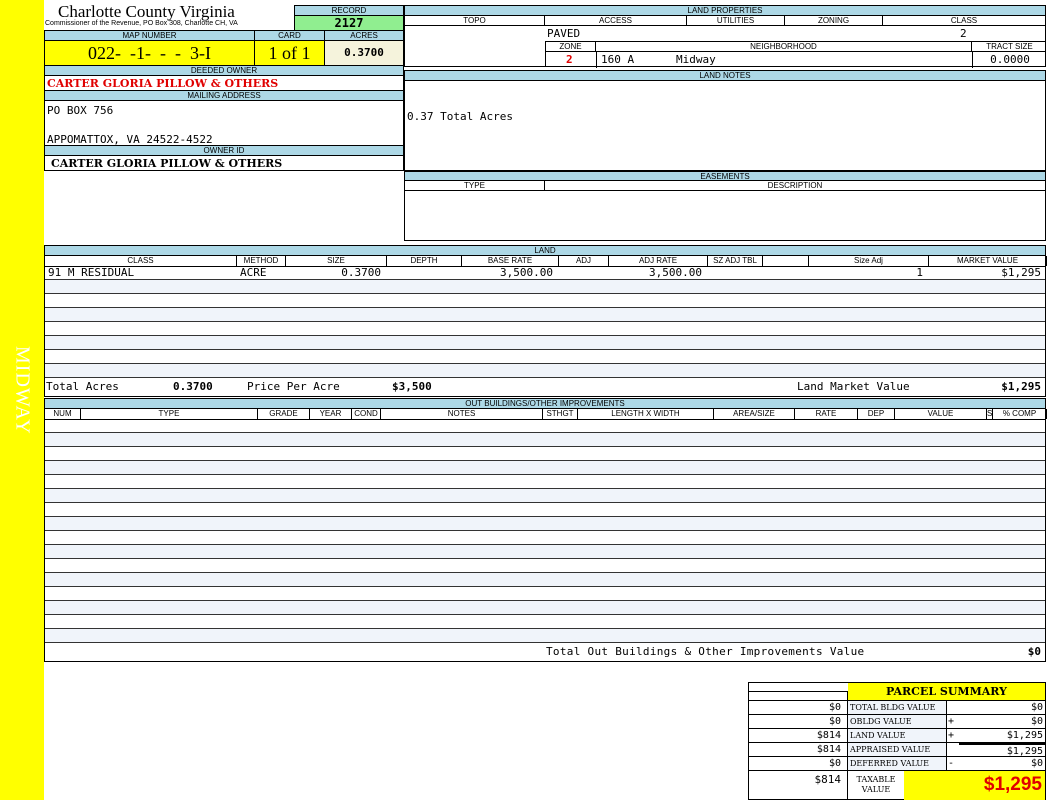 The width and height of the screenshot is (1050, 800). I want to click on summary-label: LAND VALUE, so click(897, 736).